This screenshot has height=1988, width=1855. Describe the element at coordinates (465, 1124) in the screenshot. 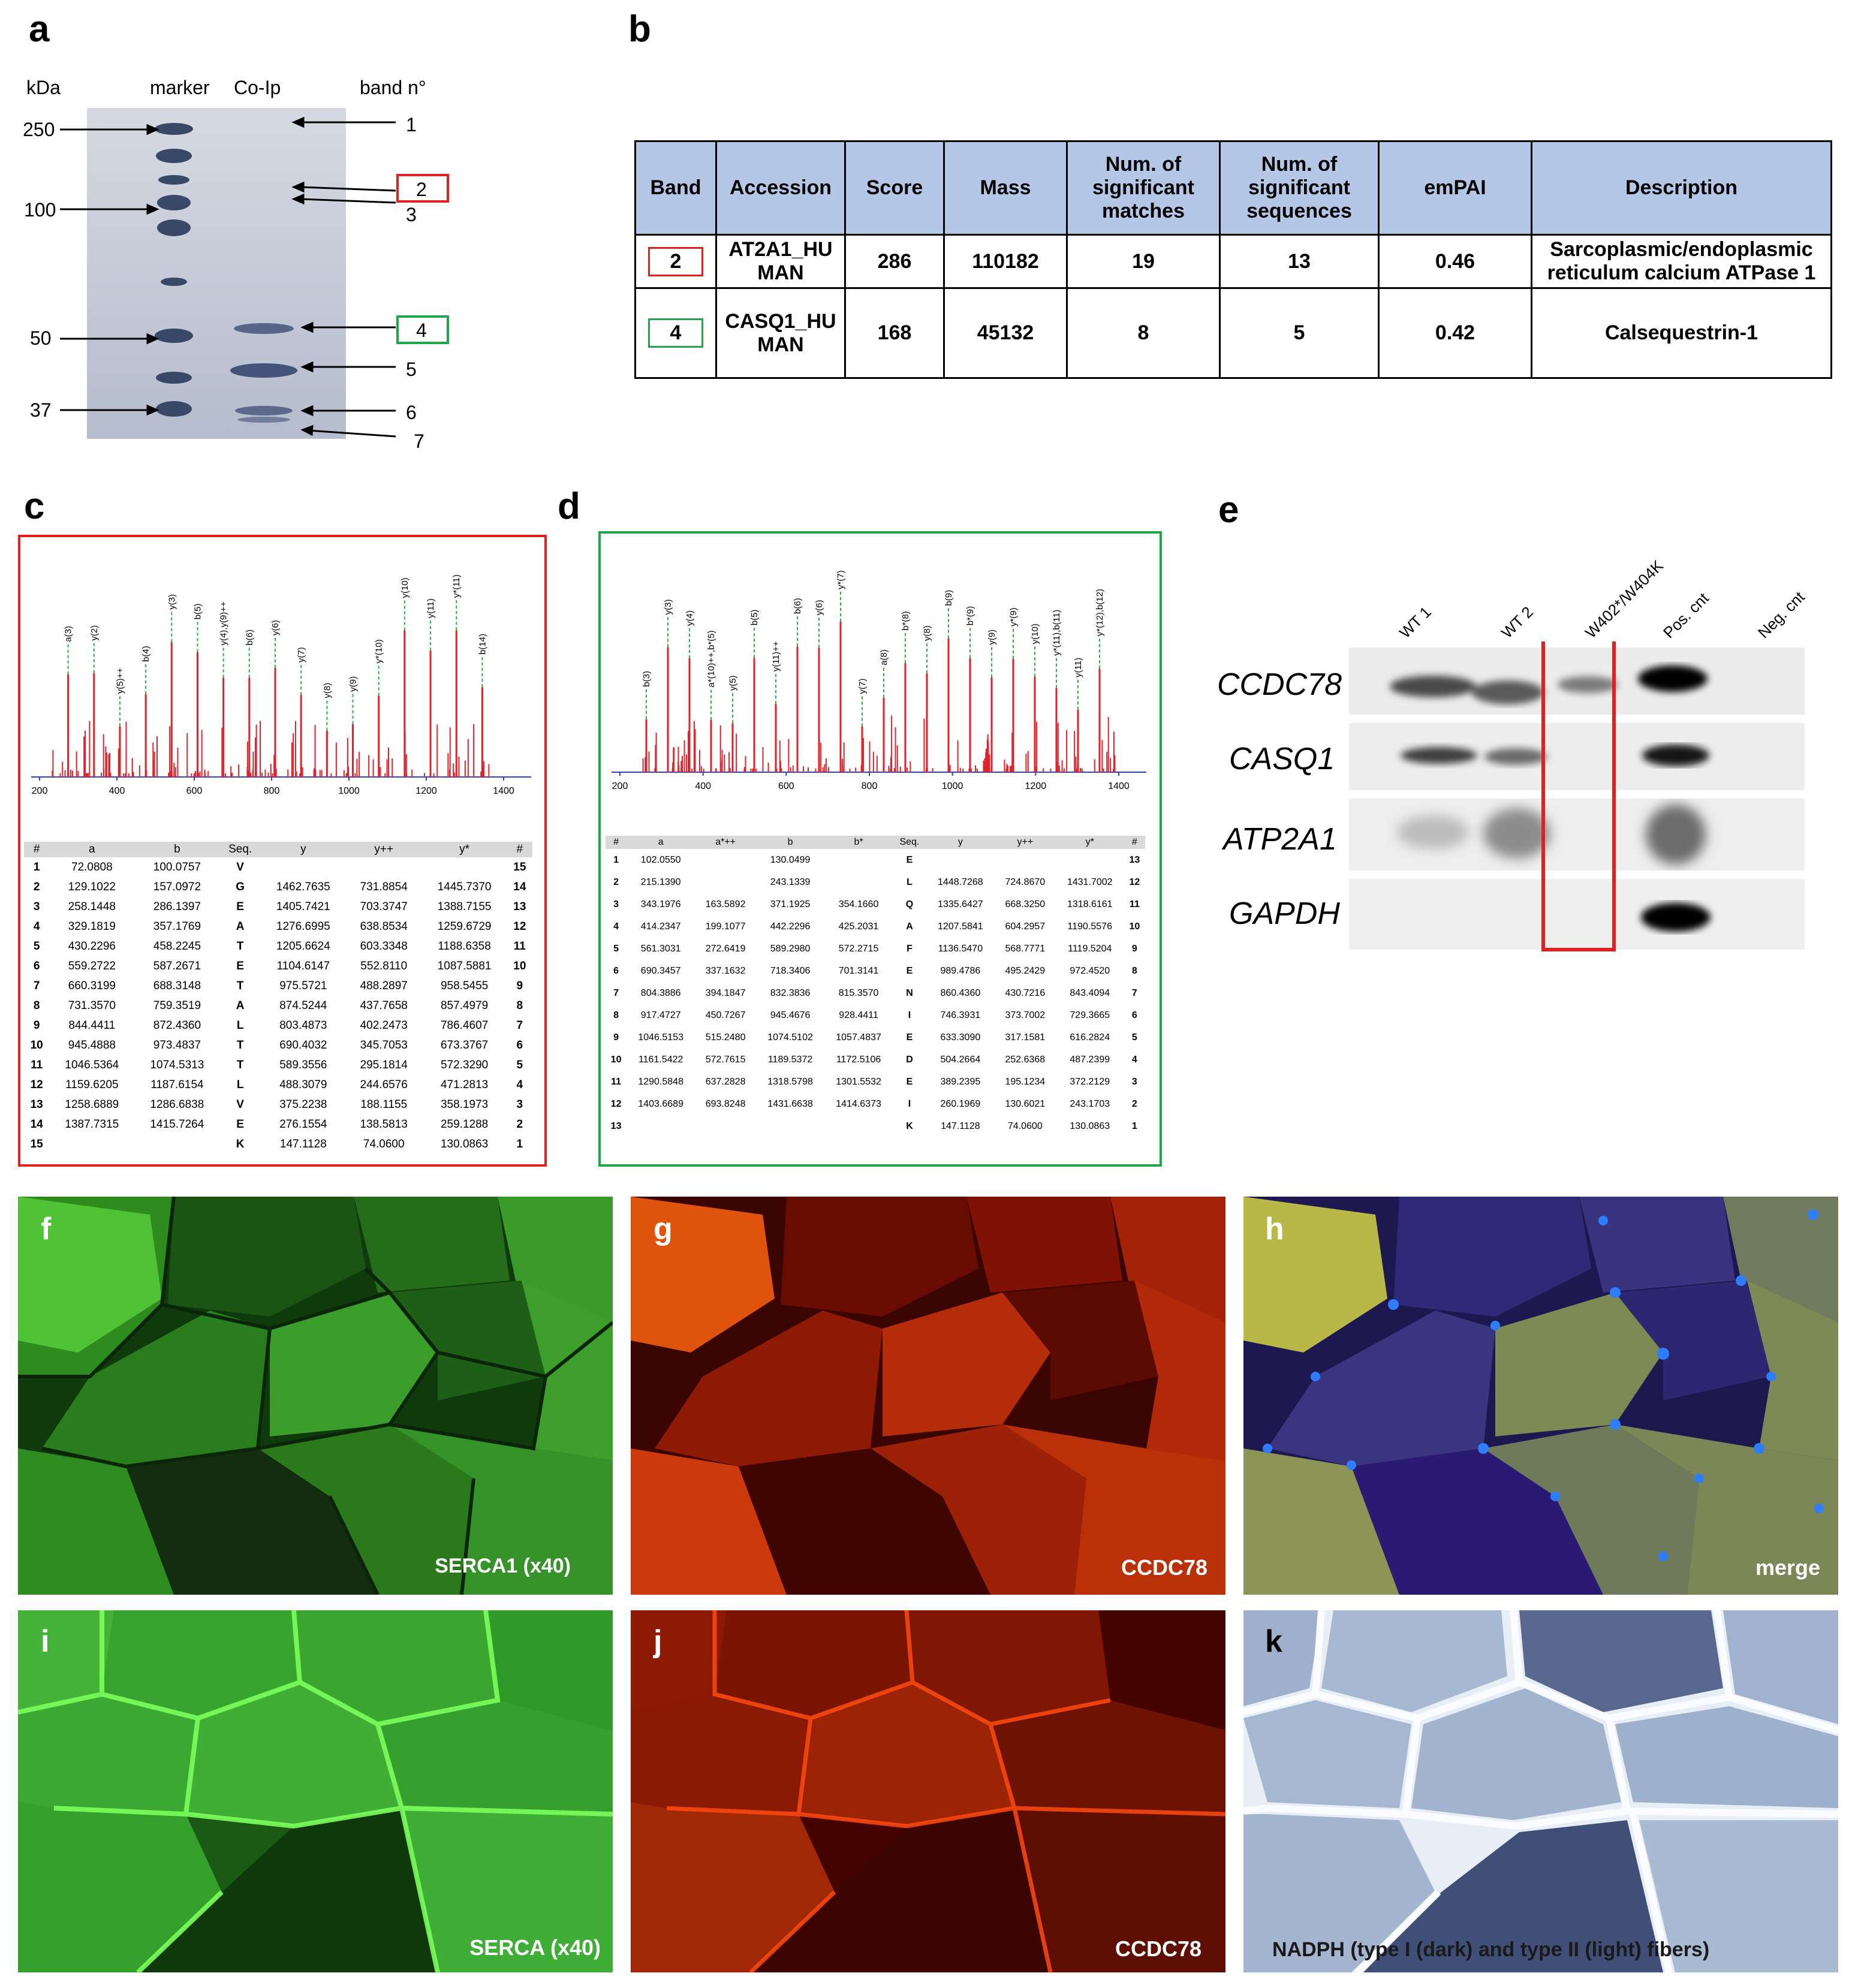

I see `ion-table-cell: 259.1288` at that location.